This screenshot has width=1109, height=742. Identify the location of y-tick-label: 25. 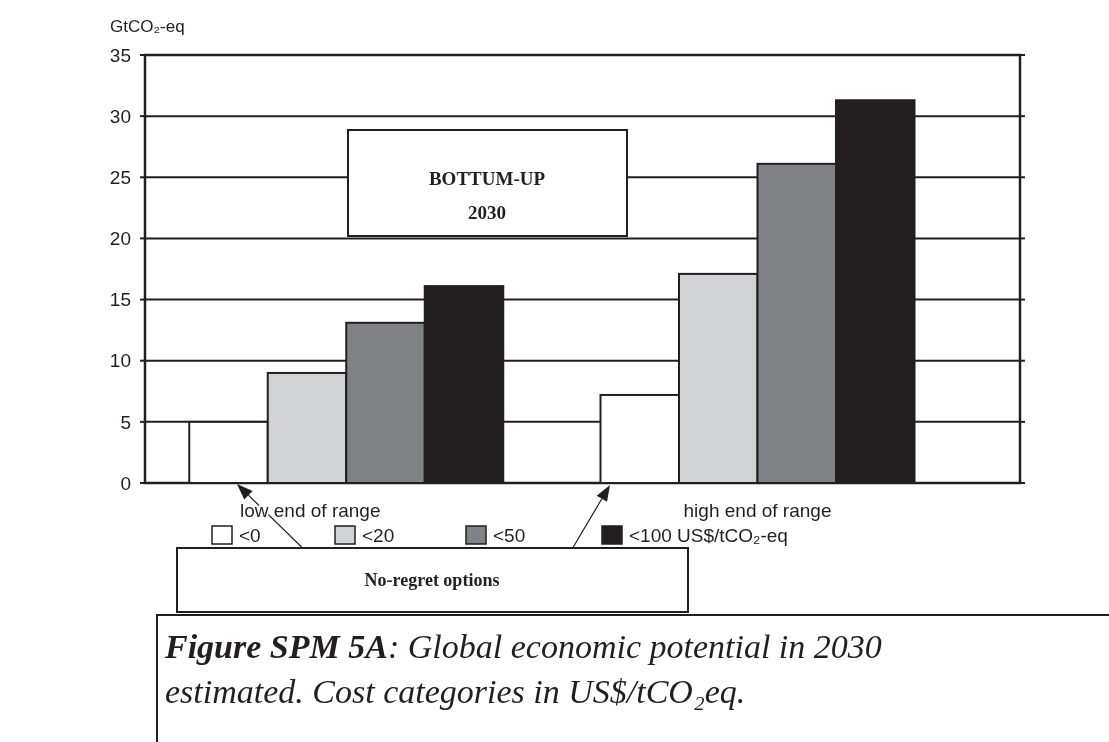
(120, 177).